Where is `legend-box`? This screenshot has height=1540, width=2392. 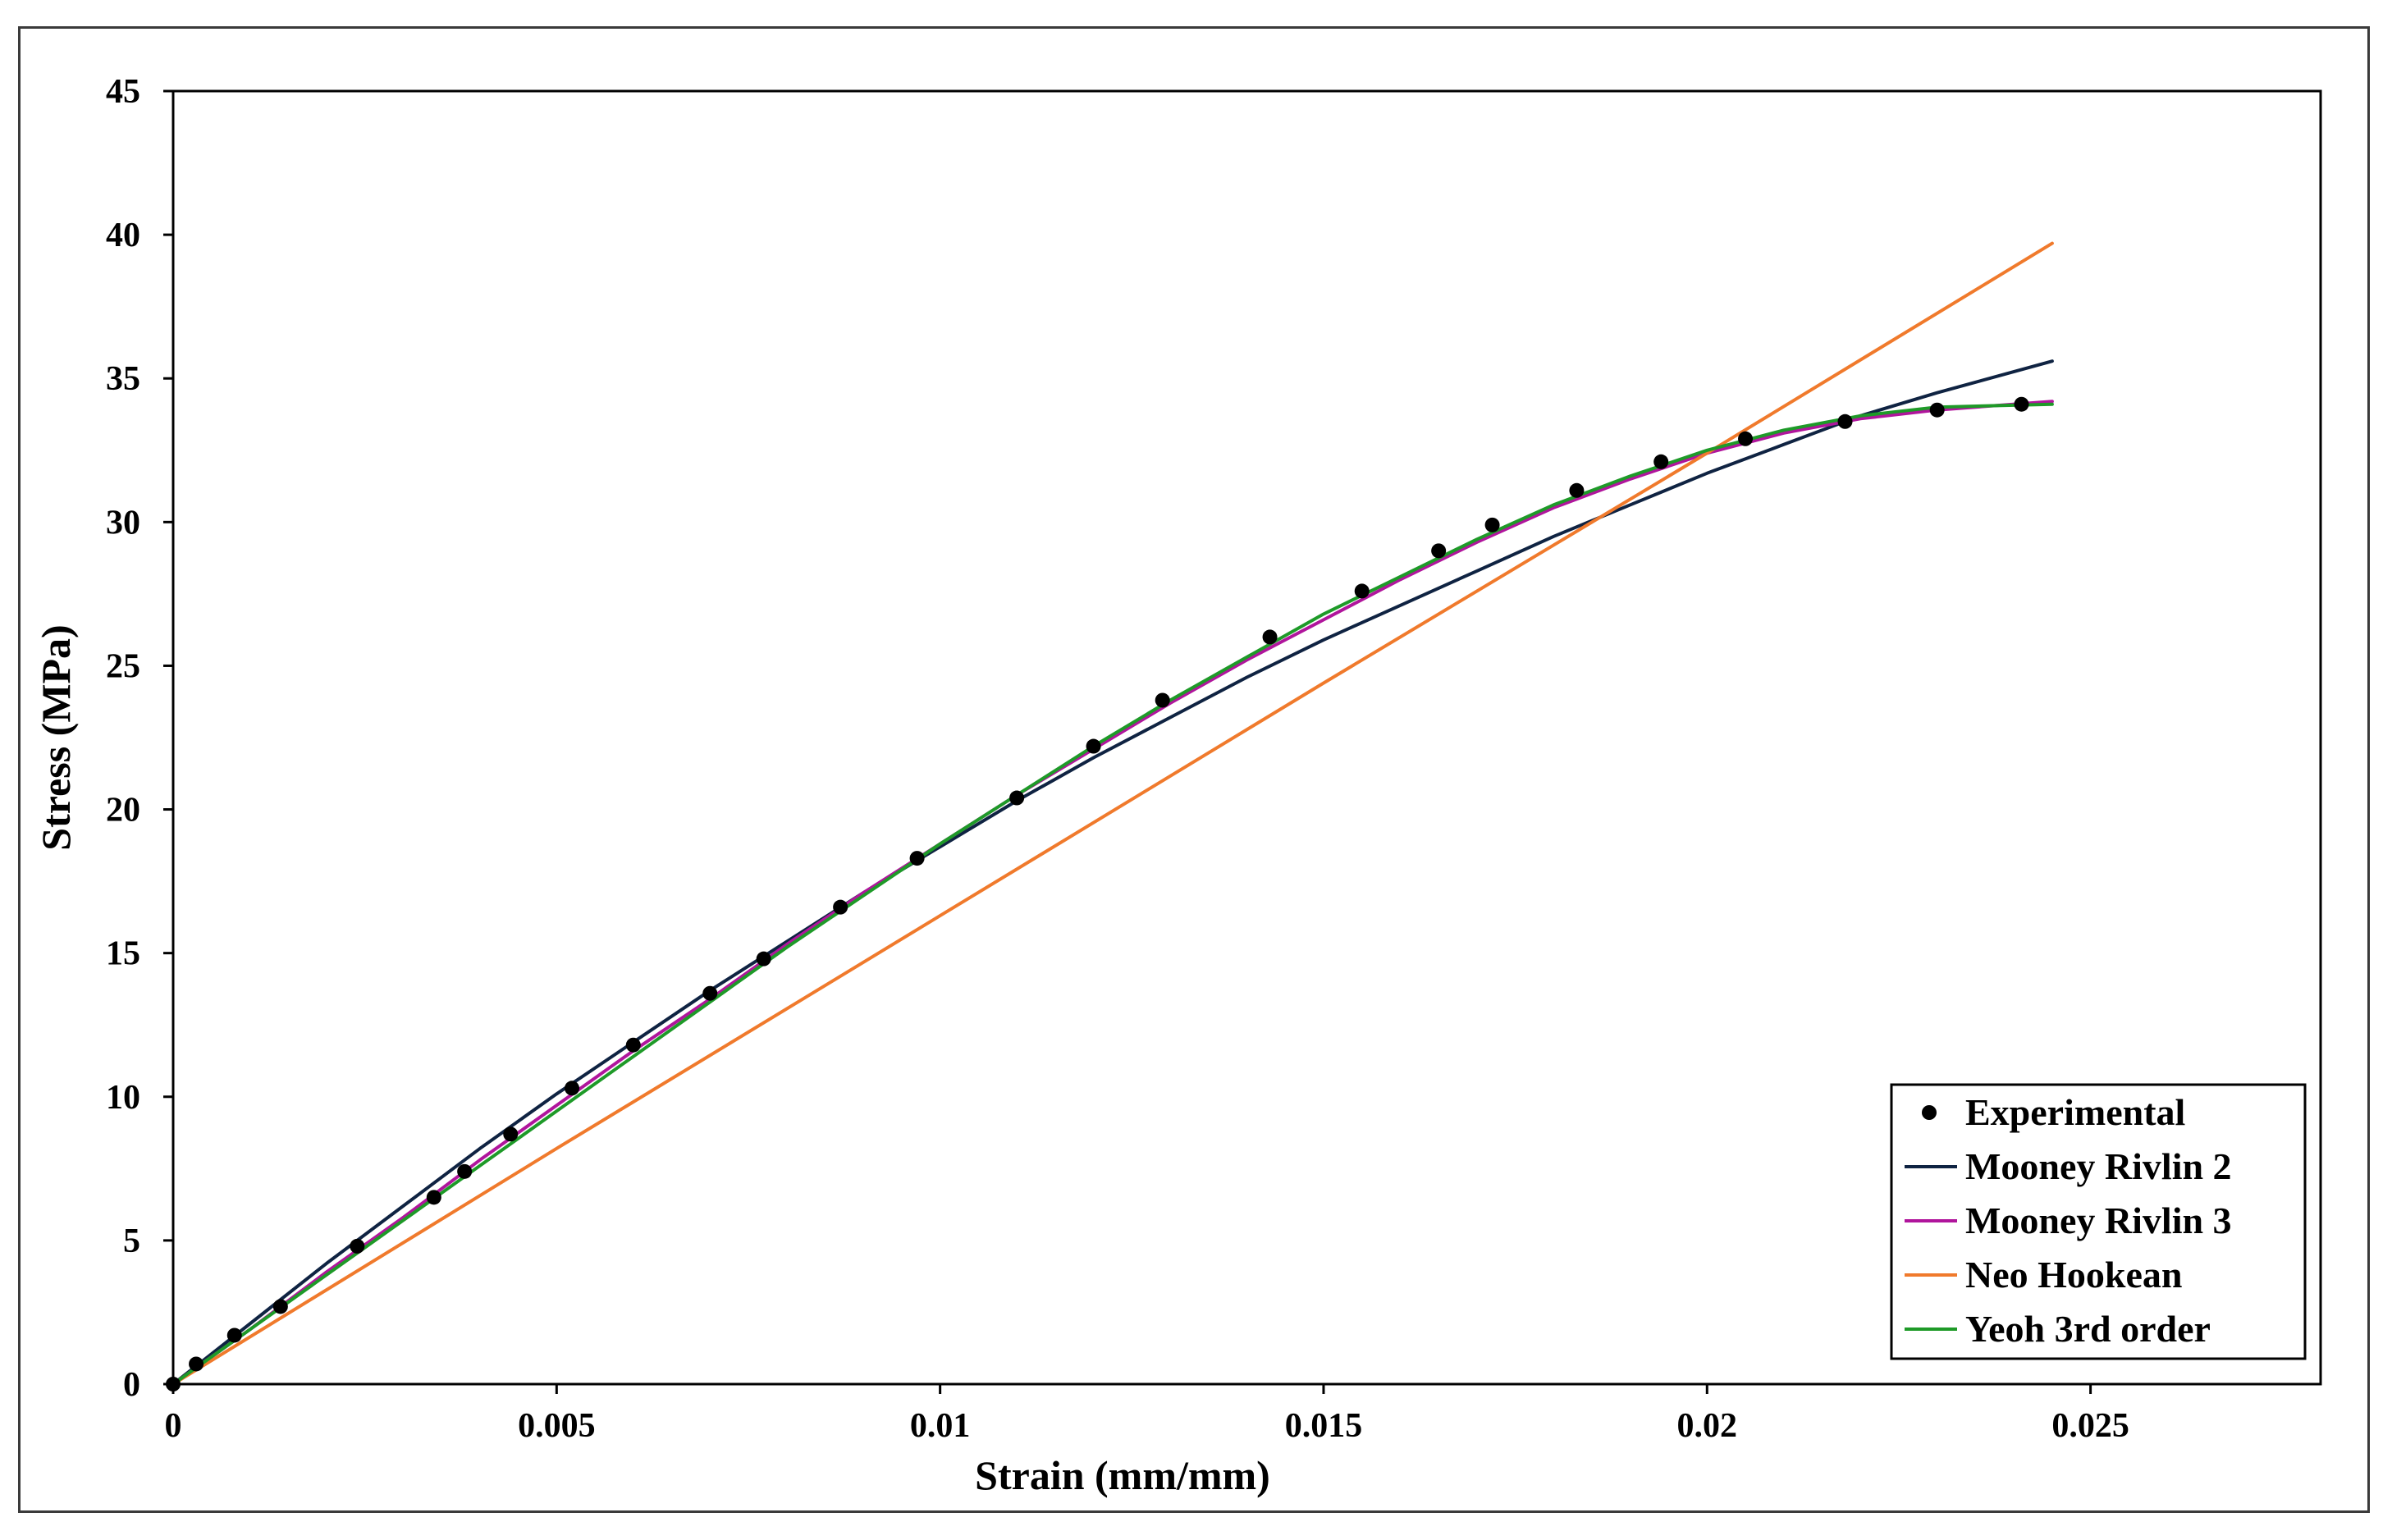 legend-box is located at coordinates (2098, 1221).